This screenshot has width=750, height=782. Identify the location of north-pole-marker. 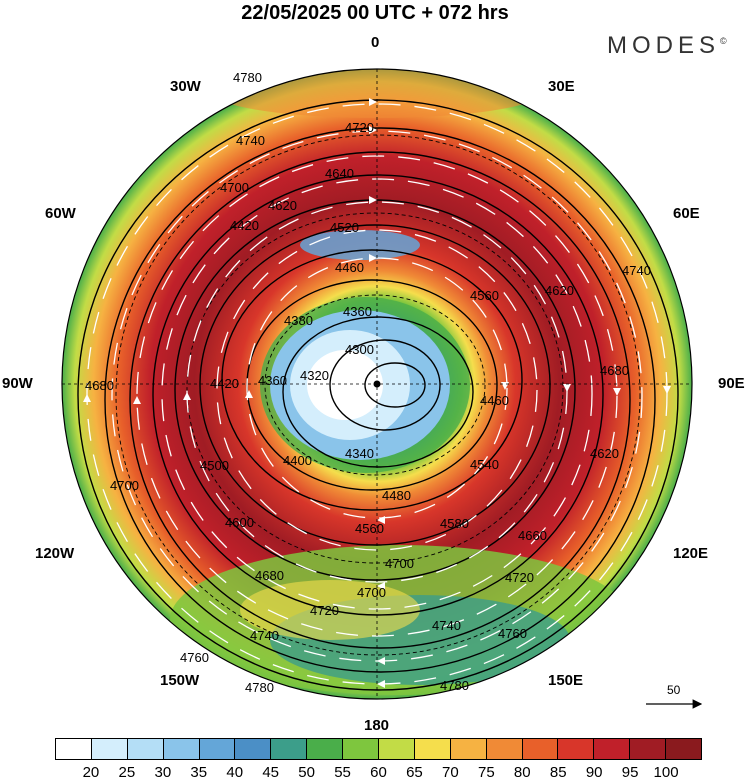
(377, 384).